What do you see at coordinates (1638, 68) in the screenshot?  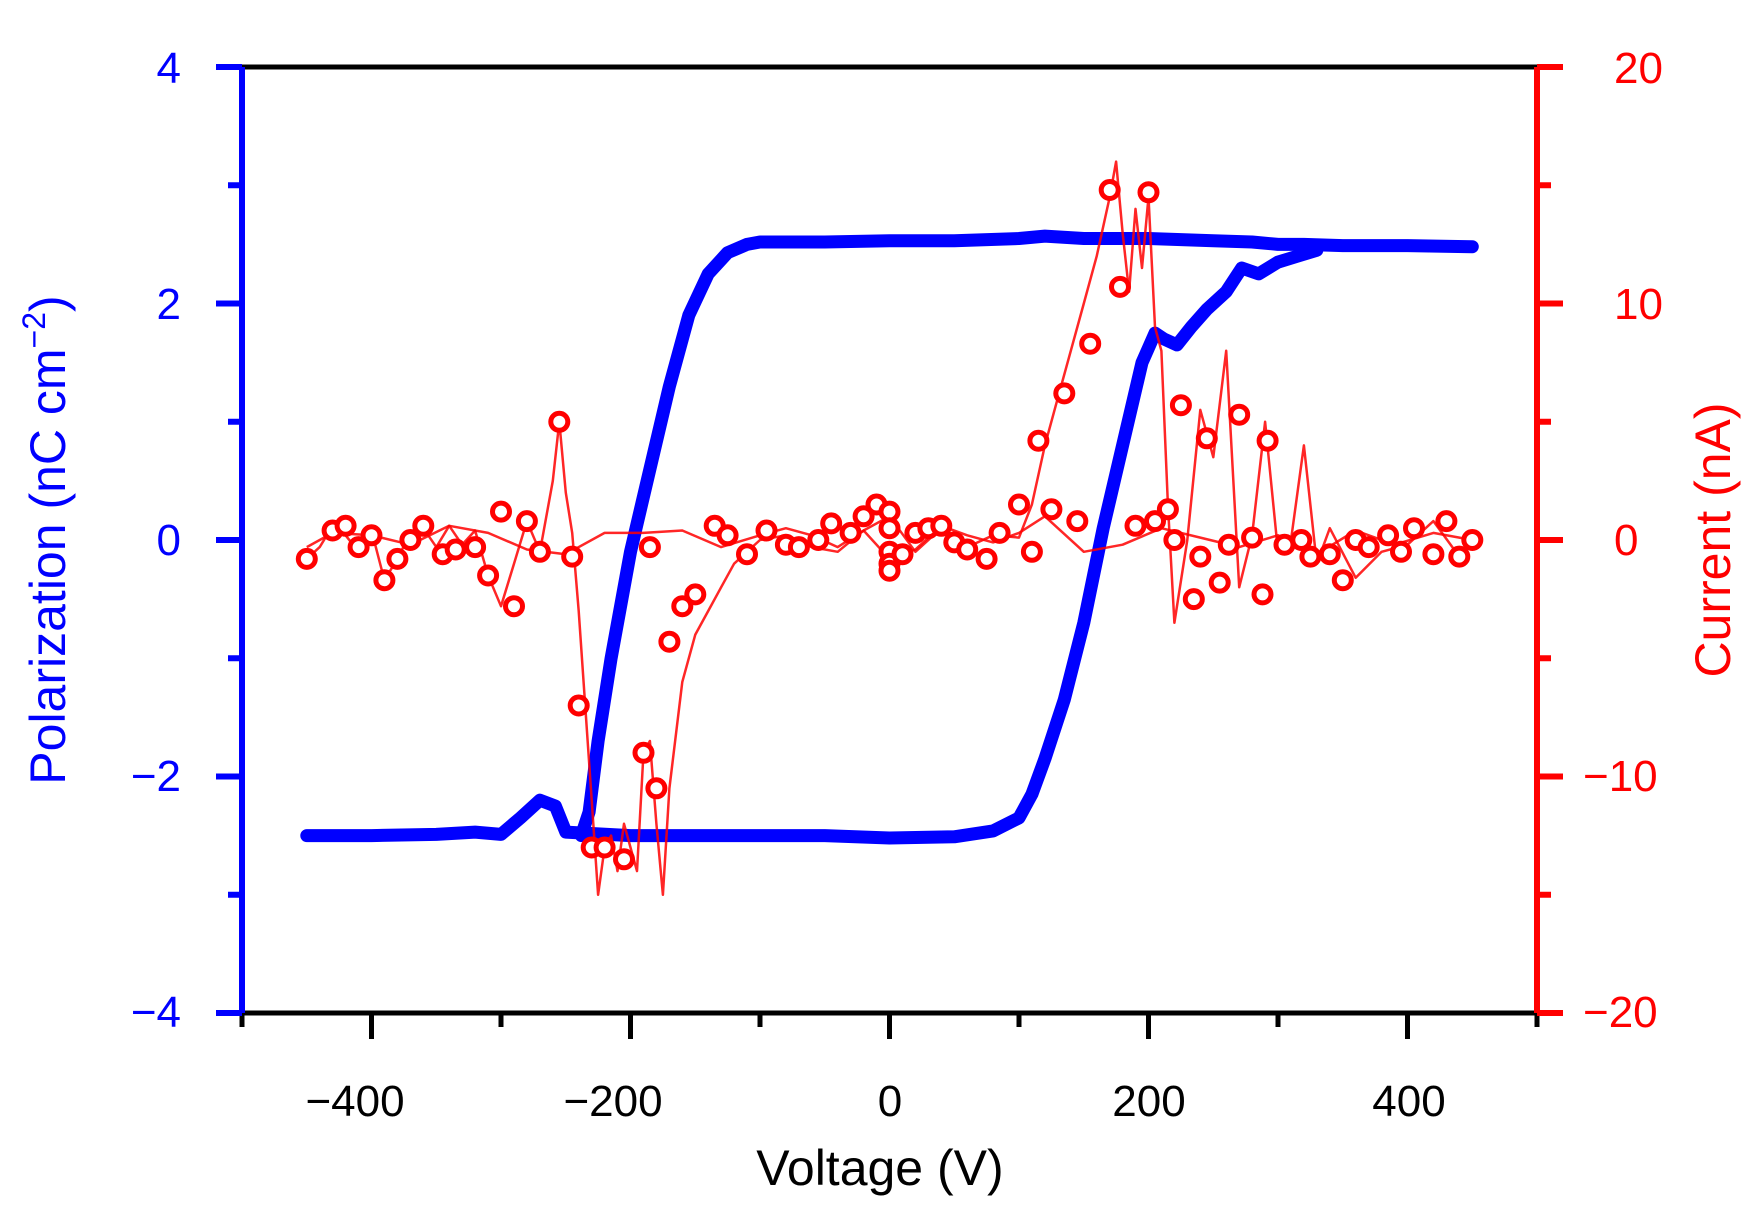 I see `y-right-tick-label: 20` at bounding box center [1638, 68].